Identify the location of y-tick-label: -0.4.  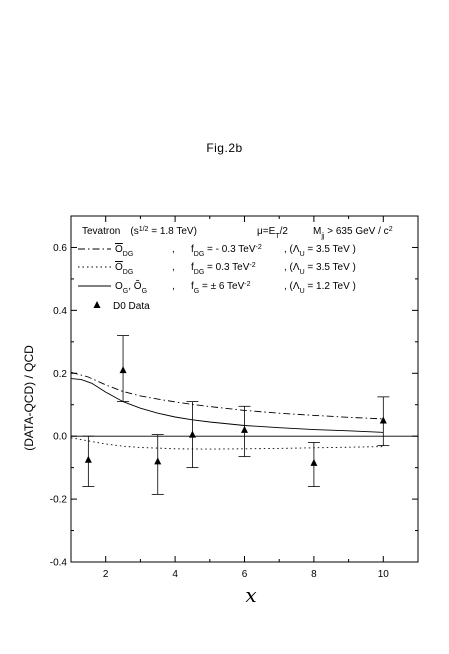
(59, 563).